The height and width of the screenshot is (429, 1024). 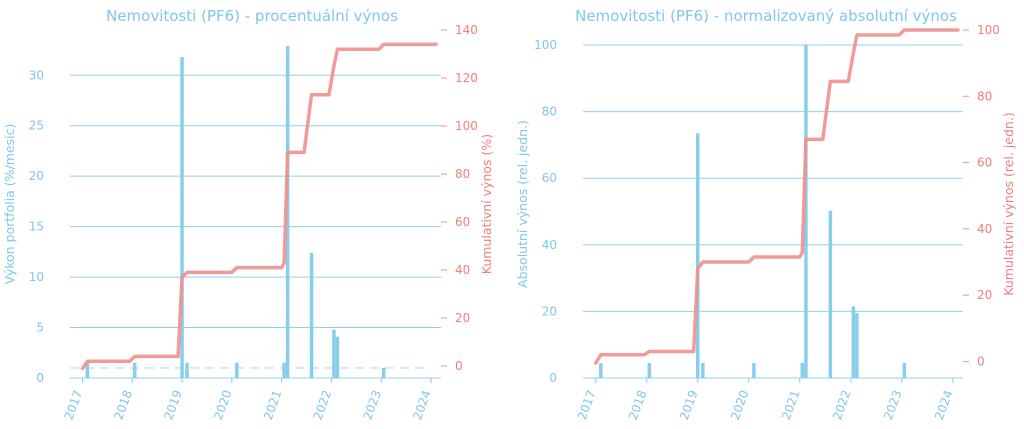 What do you see at coordinates (466, 30) in the screenshot?
I see `y2-tick-label: 140` at bounding box center [466, 30].